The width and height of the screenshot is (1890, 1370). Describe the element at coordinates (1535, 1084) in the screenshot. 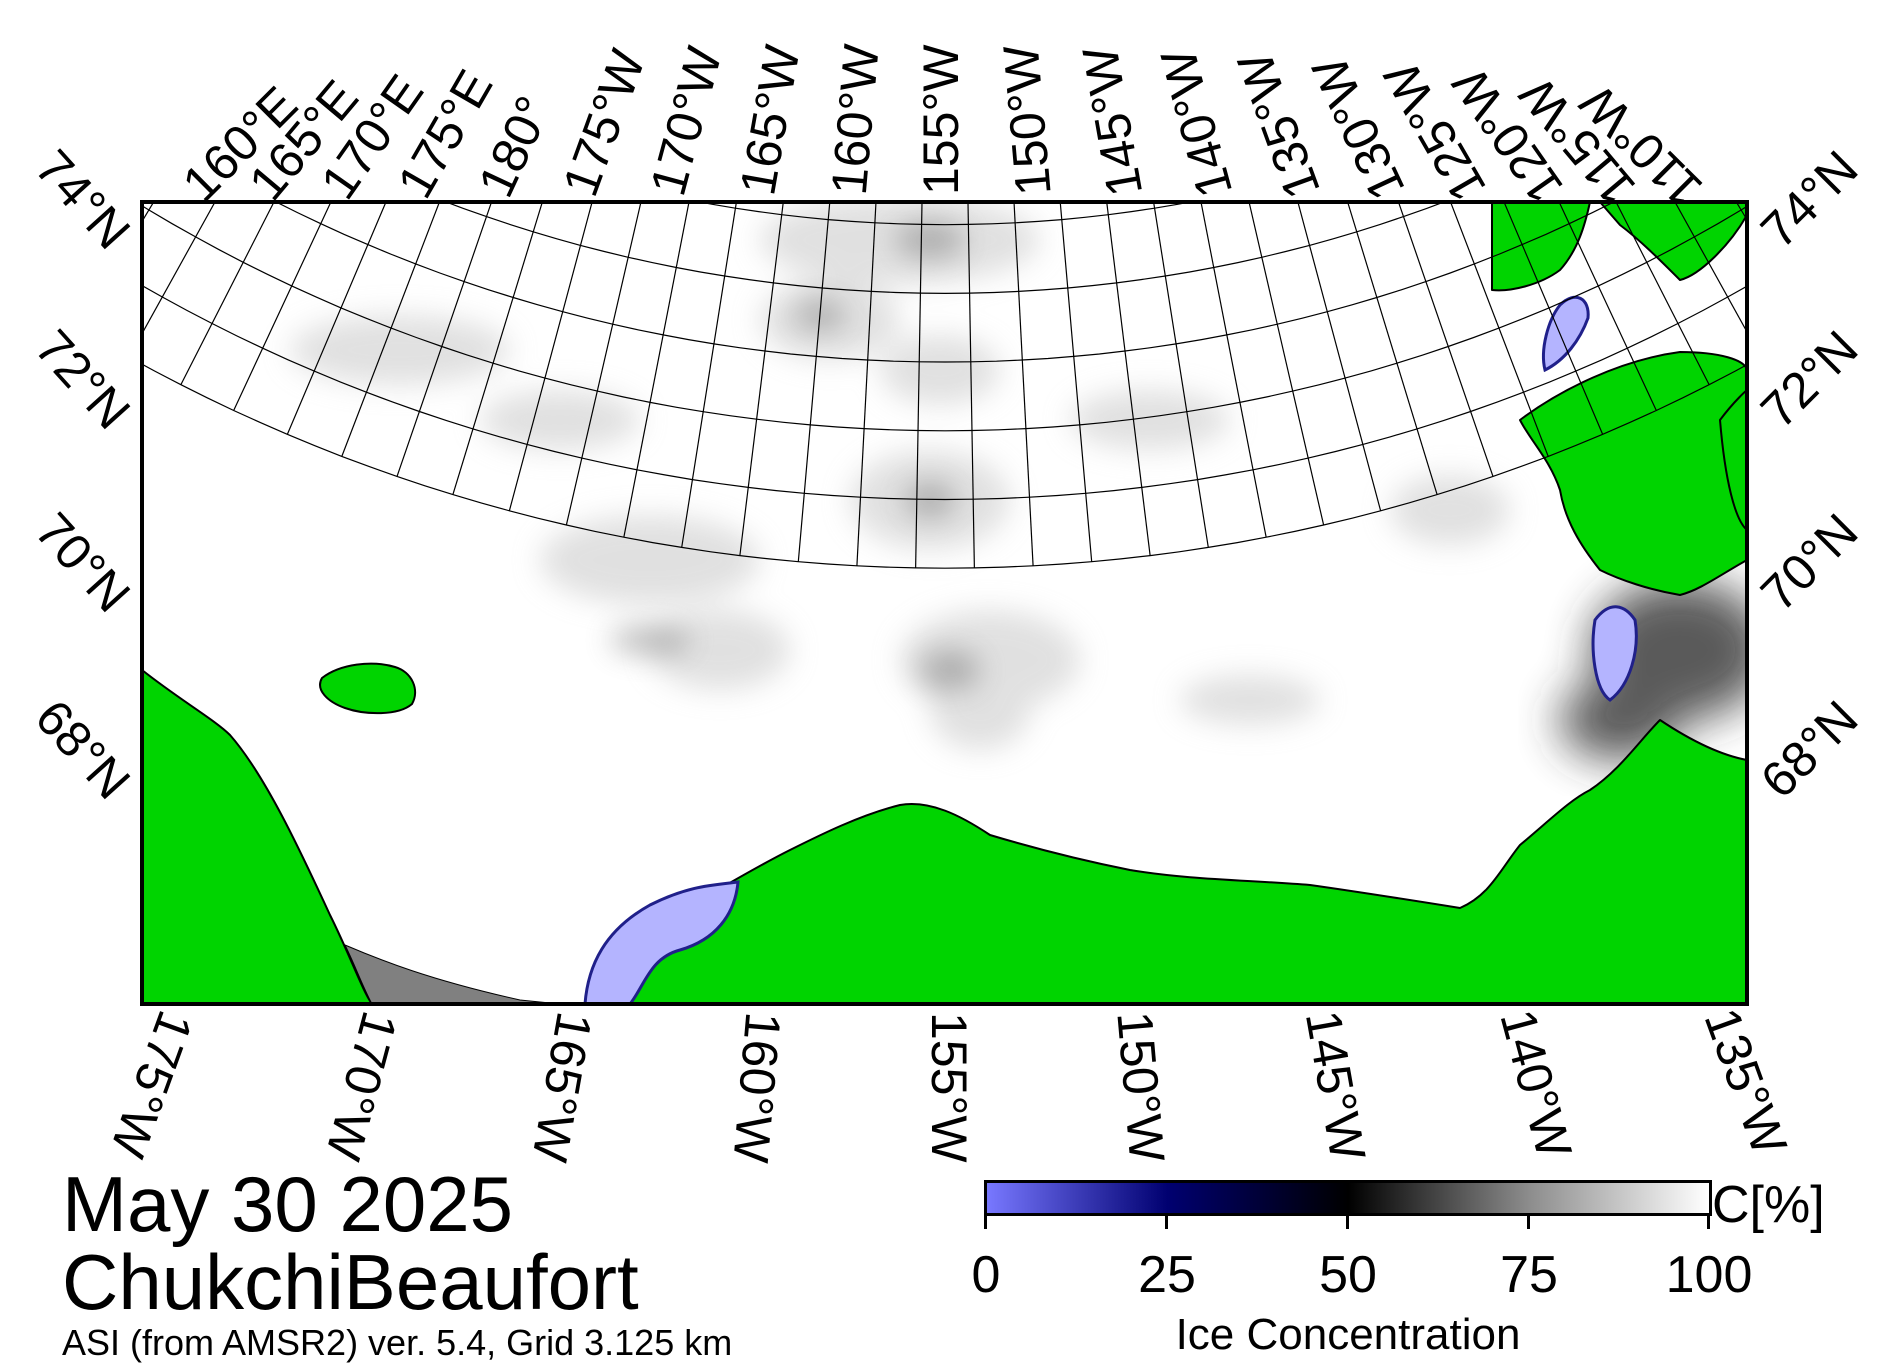

I see `lon-label-bottom: 140°W` at that location.